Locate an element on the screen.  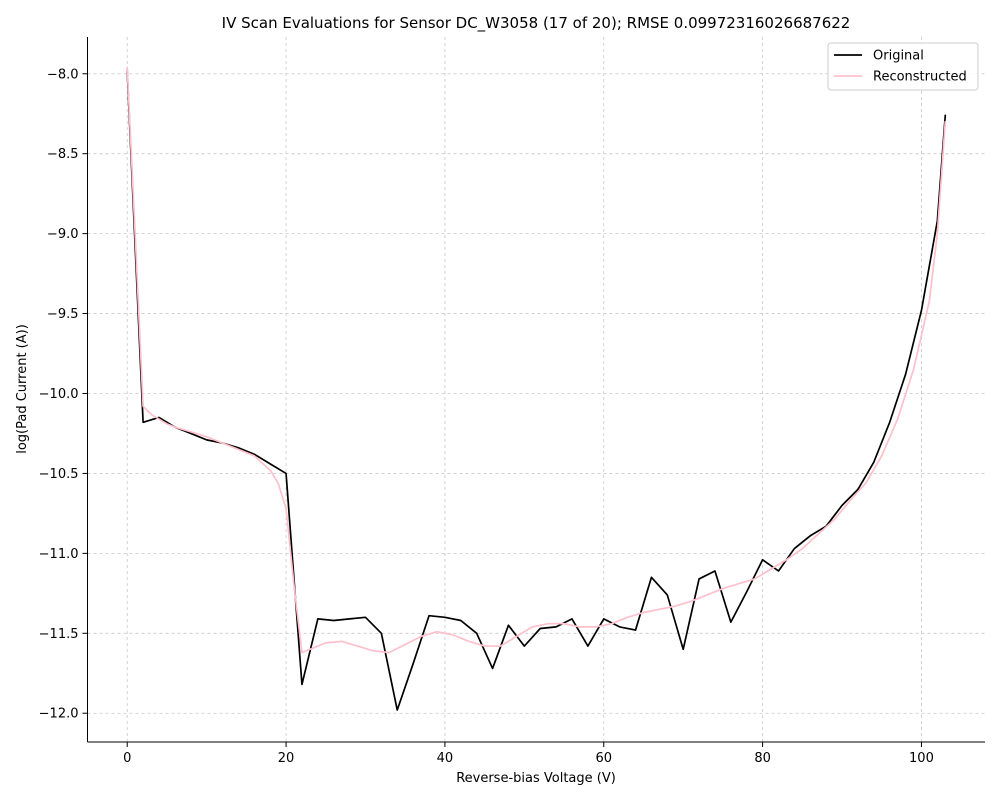
legend-label-reconstructed: Reconstructed is located at coordinates (920, 77).